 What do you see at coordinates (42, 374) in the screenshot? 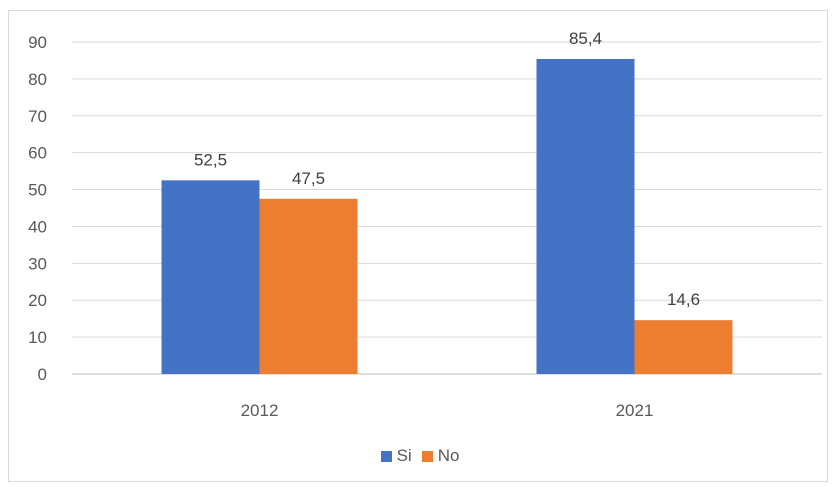
I see `y-tick-label: 0` at bounding box center [42, 374].